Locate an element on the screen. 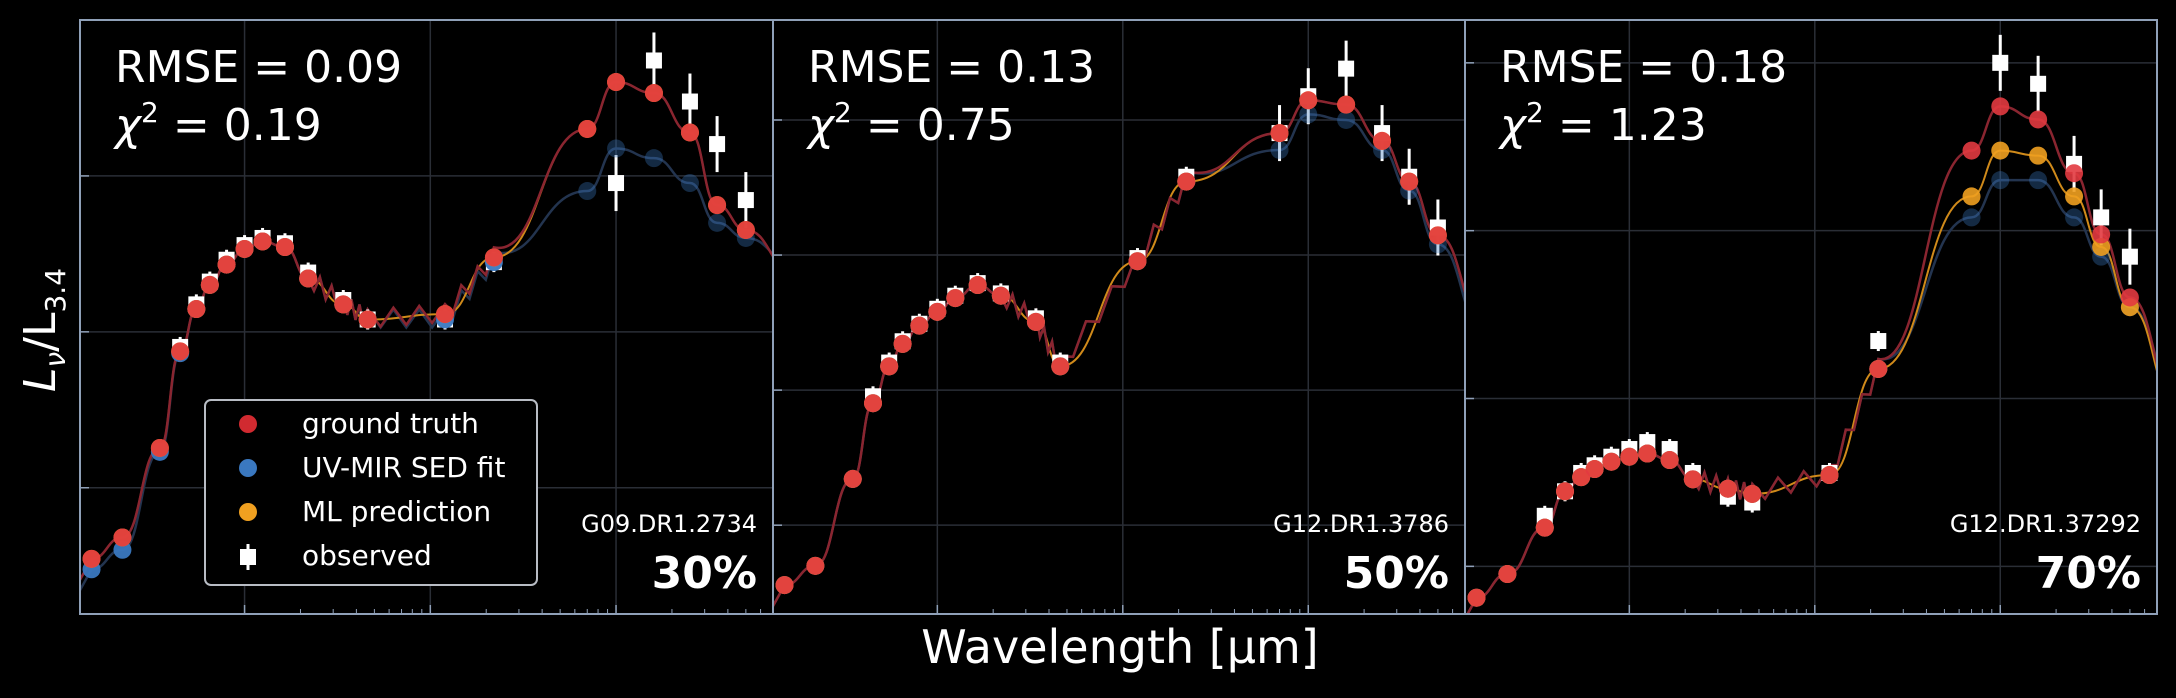 This screenshot has width=2176, height=698. legend-marker-ground-truth is located at coordinates (248, 424).